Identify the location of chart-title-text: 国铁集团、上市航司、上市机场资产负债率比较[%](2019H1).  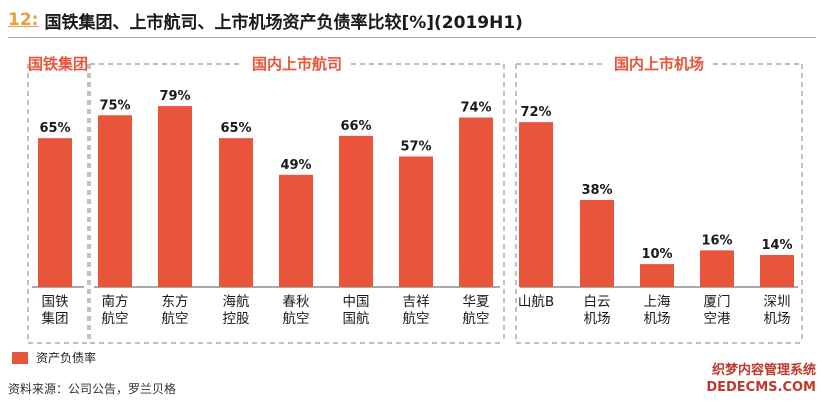
(283, 22).